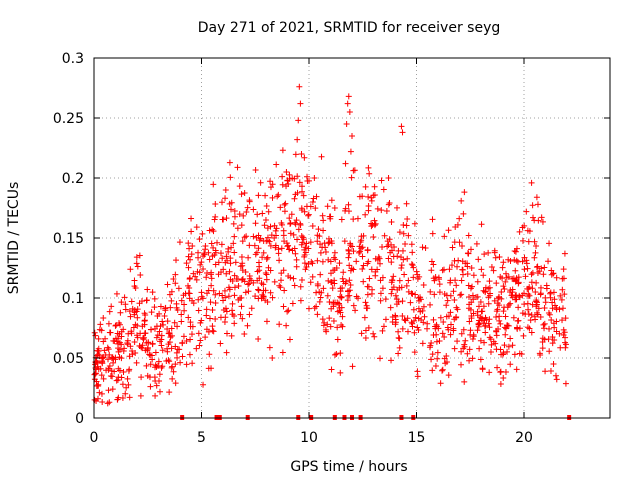 The height and width of the screenshot is (480, 640). Describe the element at coordinates (73, 299) in the screenshot. I see `y-tick-label: 0.1` at that location.